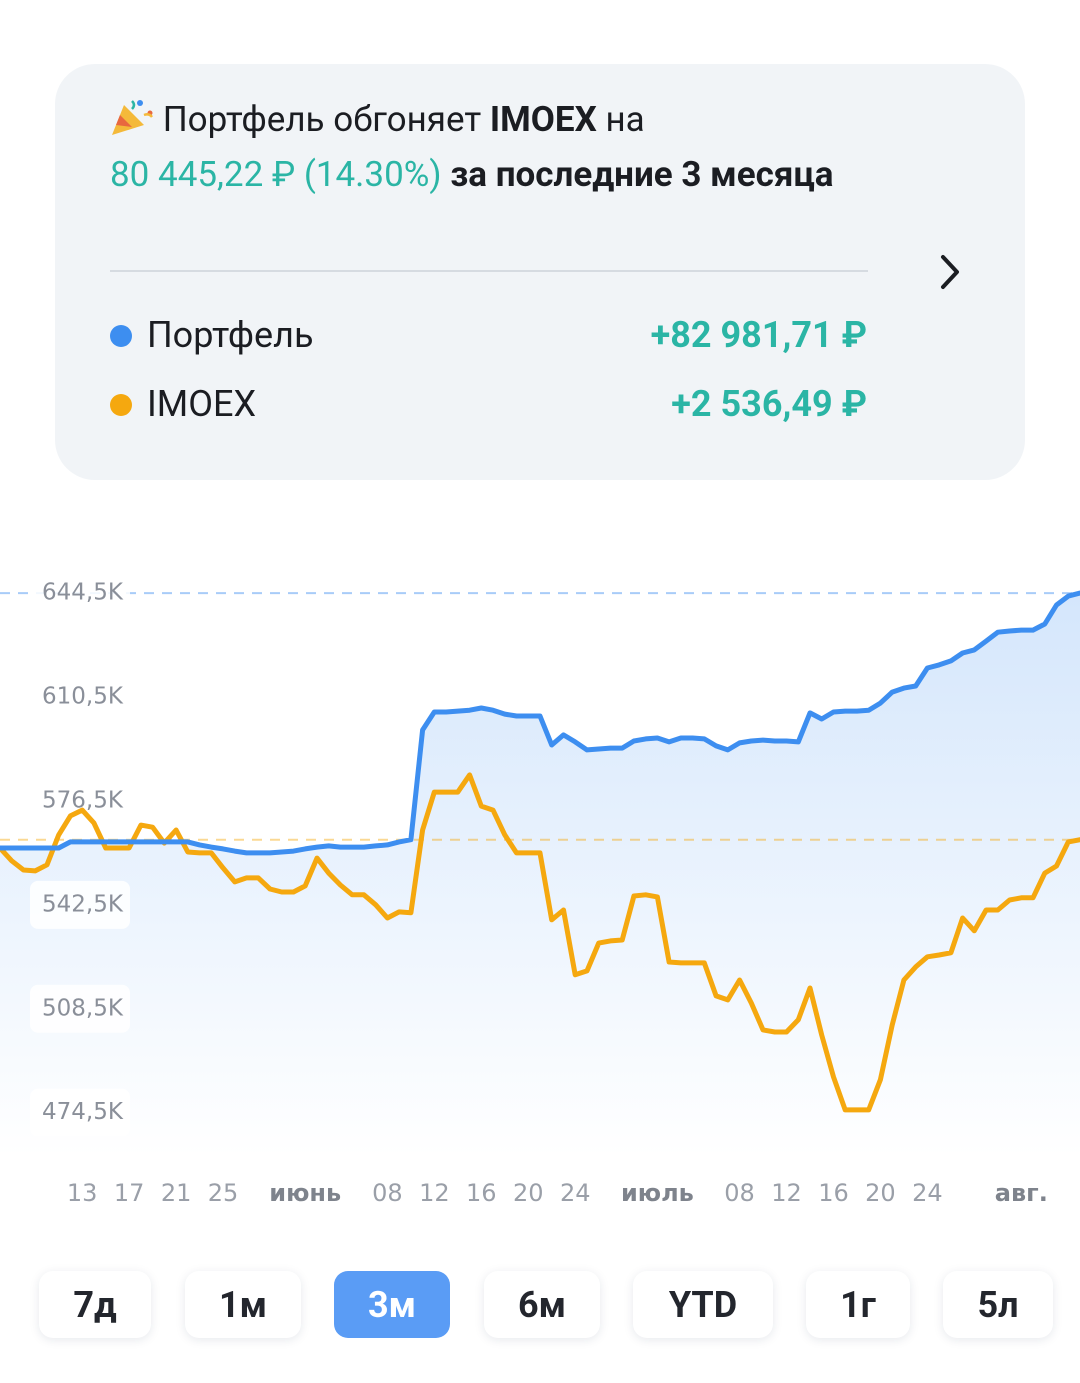  What do you see at coordinates (322, 119) in the screenshot?
I see `headline-text: Портфель обгоняет` at bounding box center [322, 119].